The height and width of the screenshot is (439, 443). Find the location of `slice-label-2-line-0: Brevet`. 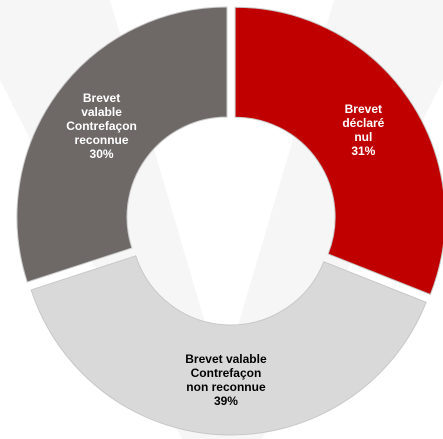

slice-label-2-line-0: Brevet is located at coordinates (101, 98).